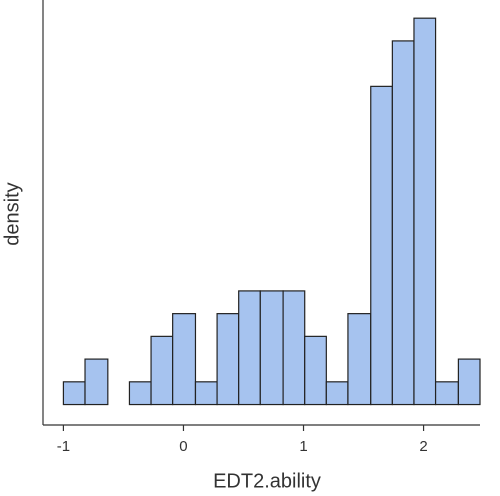 This screenshot has width=500, height=496. I want to click on x-tick-label: 0, so click(183, 446).